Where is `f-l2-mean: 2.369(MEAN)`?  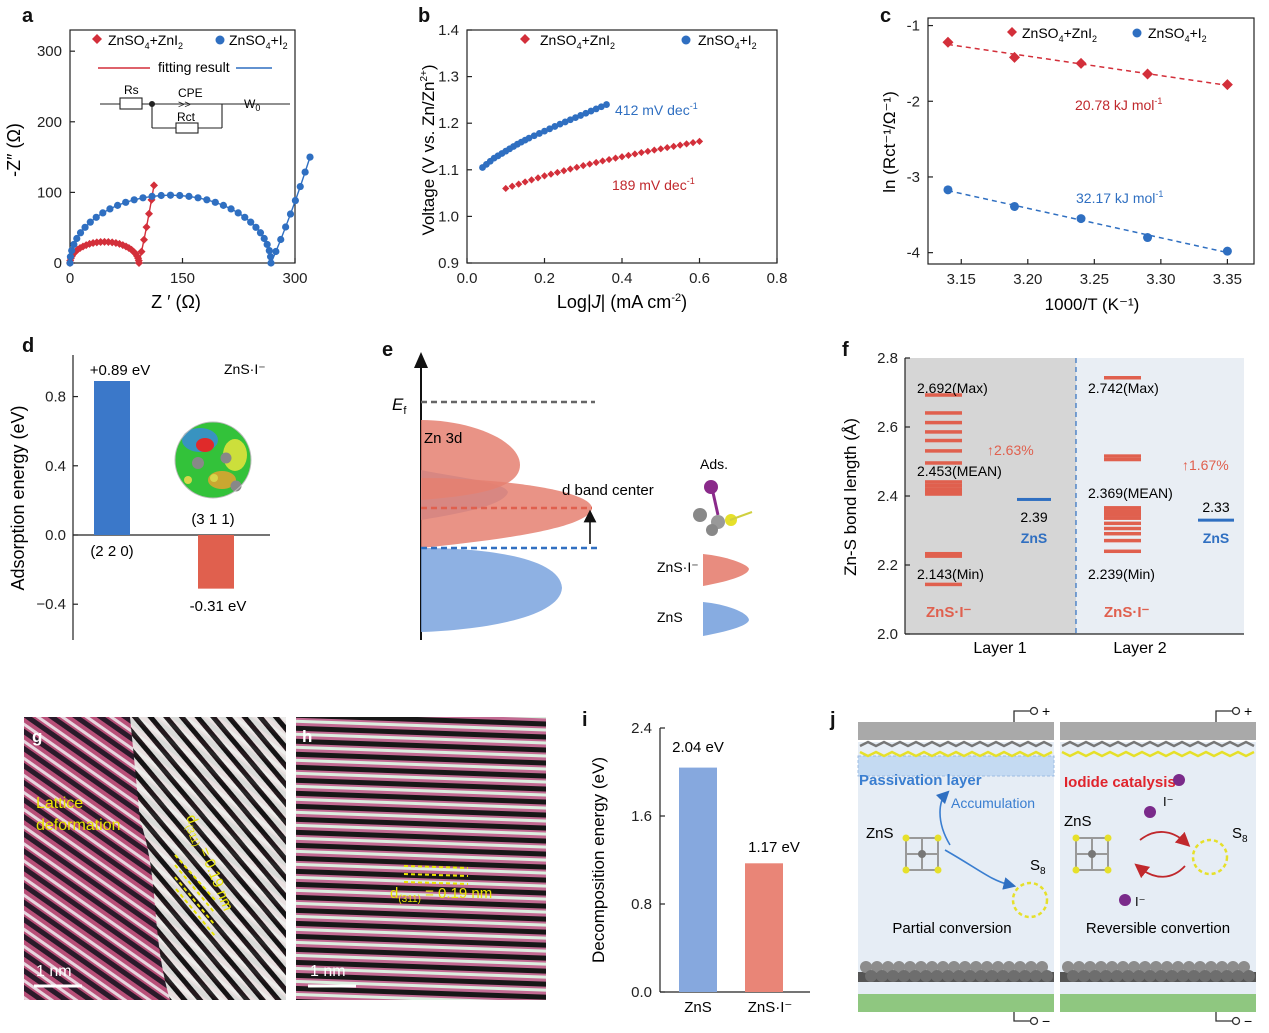 f-l2-mean: 2.369(MEAN) is located at coordinates (1130, 493).